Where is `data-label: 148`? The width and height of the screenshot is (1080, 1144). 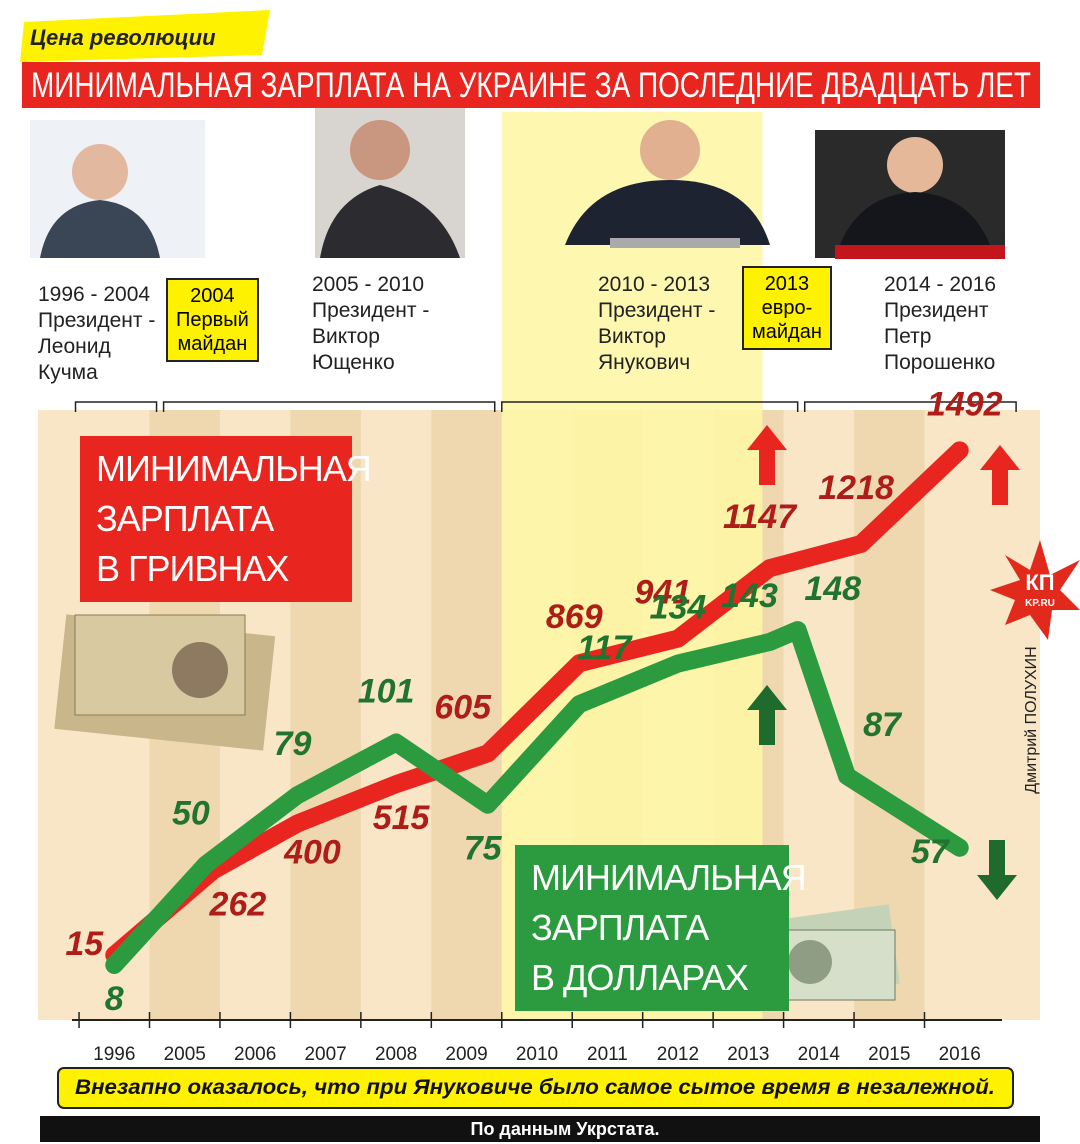 data-label: 148 is located at coordinates (832, 589).